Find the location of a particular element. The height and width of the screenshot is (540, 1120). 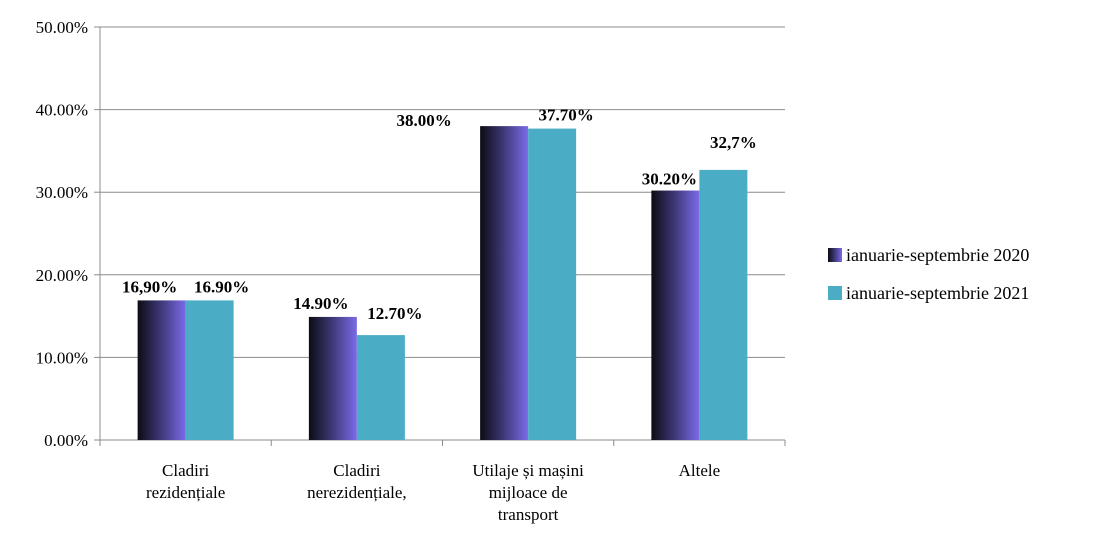

x-category-label: Cladiri rezidențiale is located at coordinates (185, 481).